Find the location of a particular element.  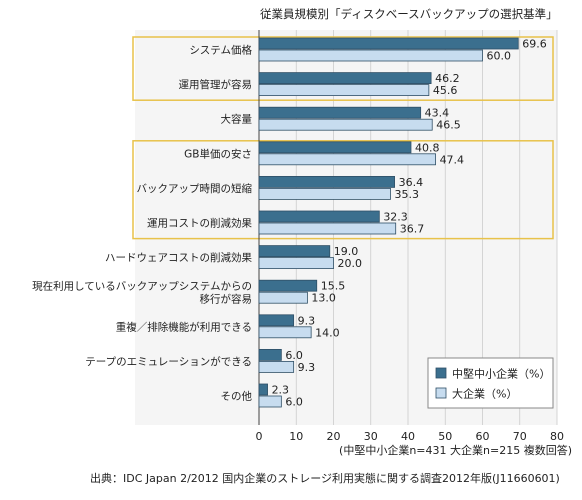

category-label: システム価格 is located at coordinates (220, 50).